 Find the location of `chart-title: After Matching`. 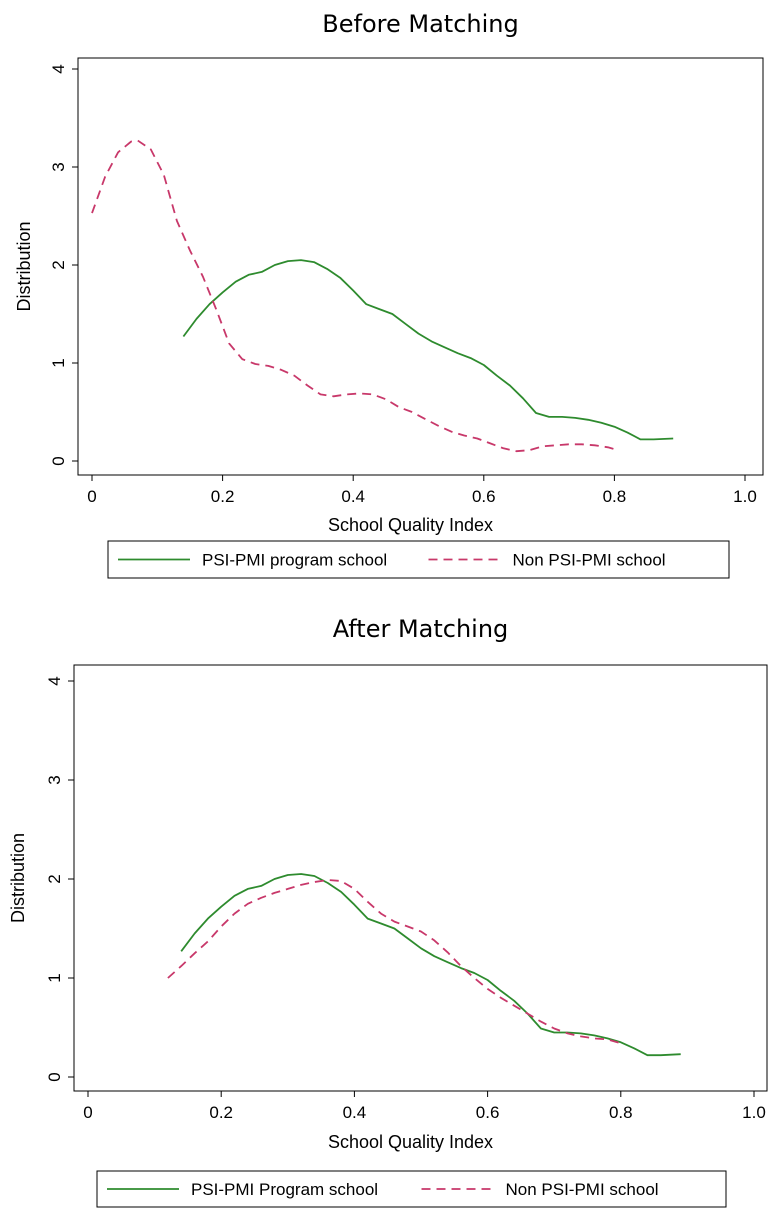

chart-title: After Matching is located at coordinates (421, 629).